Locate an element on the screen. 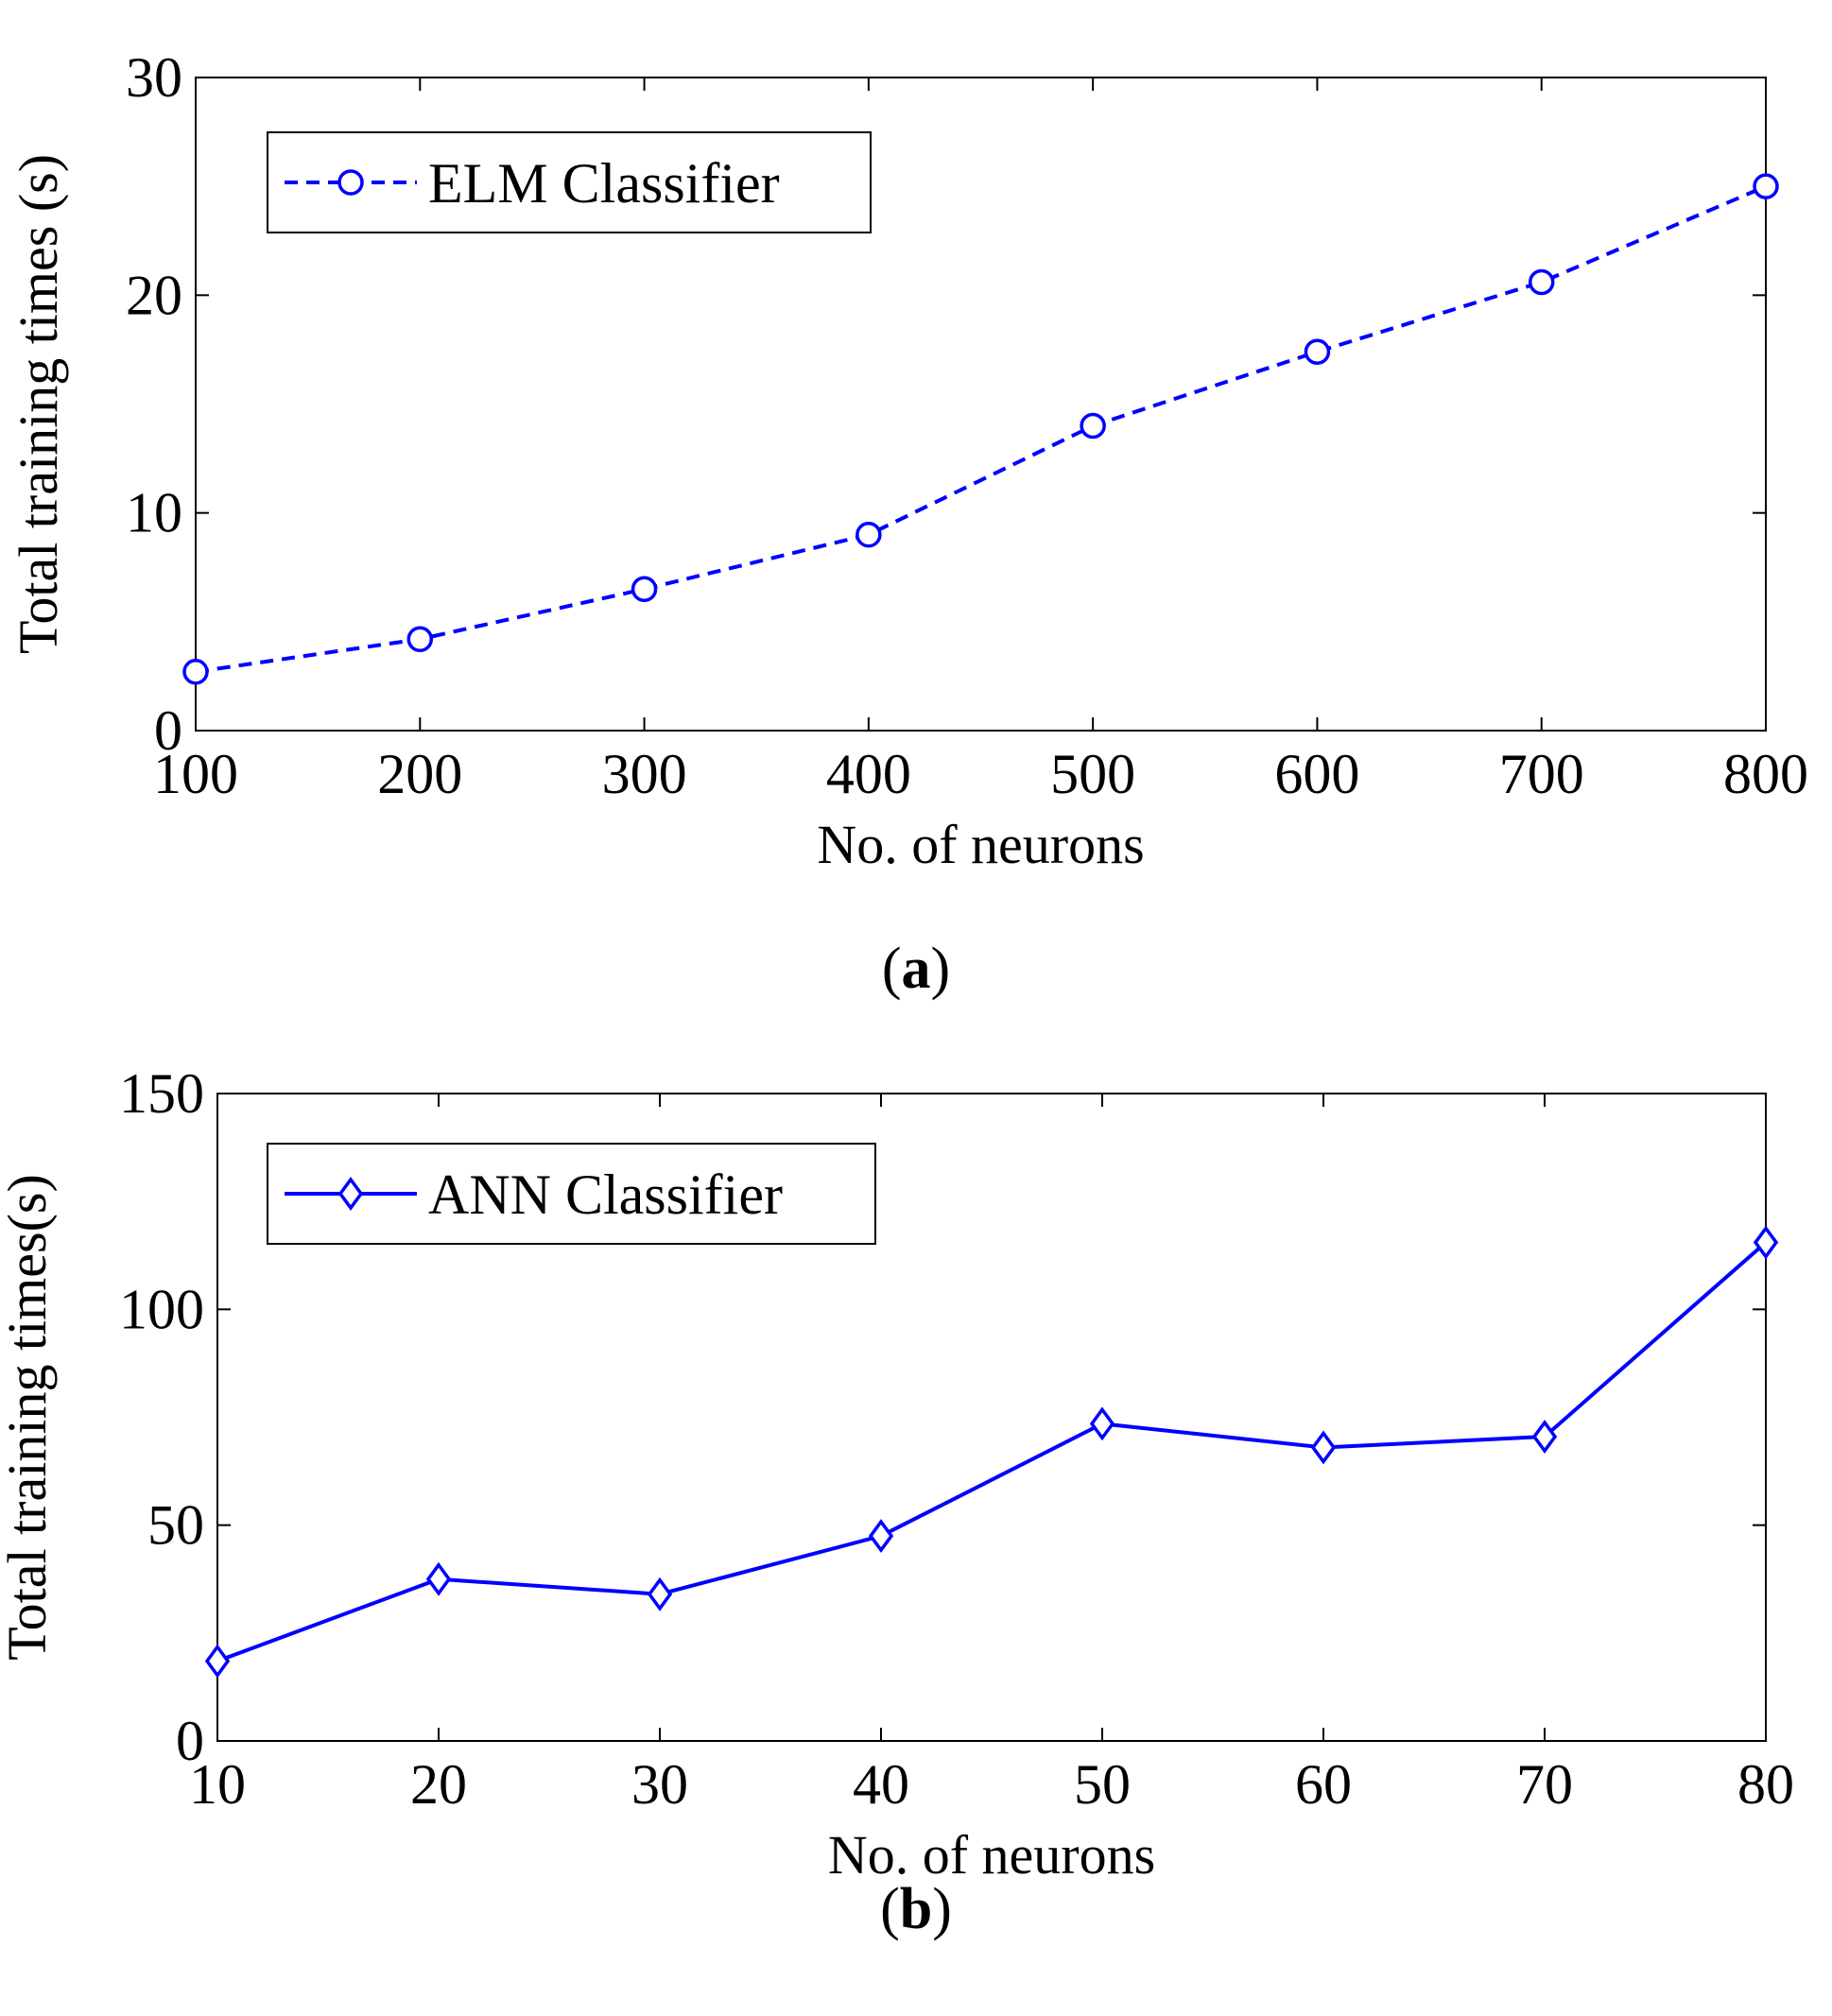  y-tick-label-a: 30 is located at coordinates (154, 77).